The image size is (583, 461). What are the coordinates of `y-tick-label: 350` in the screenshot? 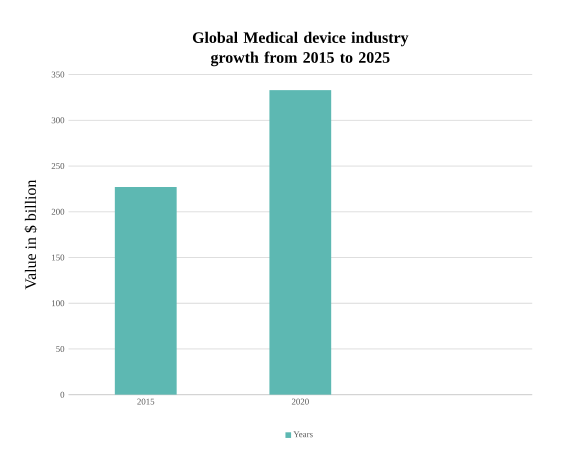 It's located at (58, 75).